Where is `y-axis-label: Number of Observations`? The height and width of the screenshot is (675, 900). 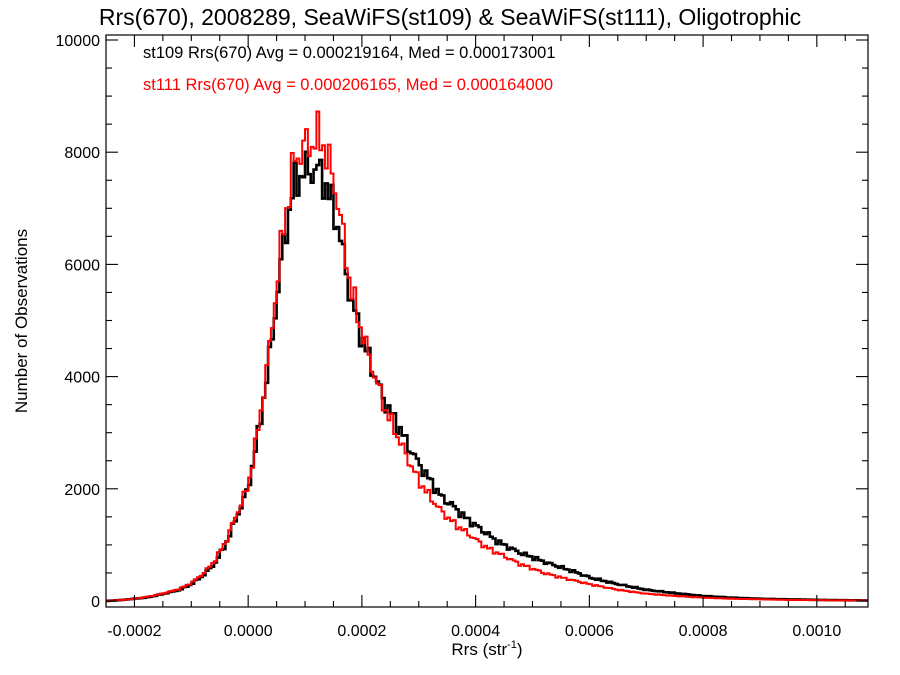
y-axis-label: Number of Observations is located at coordinates (21, 321).